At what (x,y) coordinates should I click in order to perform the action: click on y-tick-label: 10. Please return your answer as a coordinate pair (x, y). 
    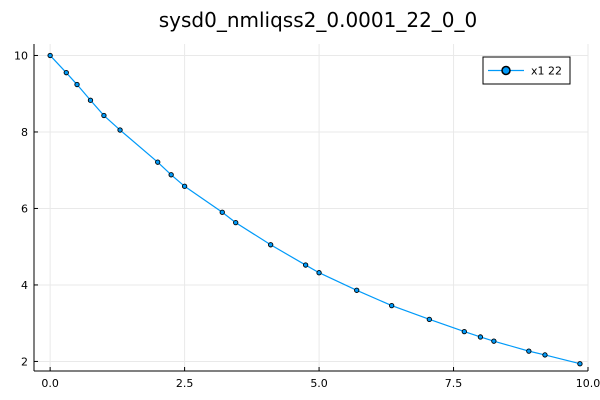
    Looking at the image, I should click on (21, 55).